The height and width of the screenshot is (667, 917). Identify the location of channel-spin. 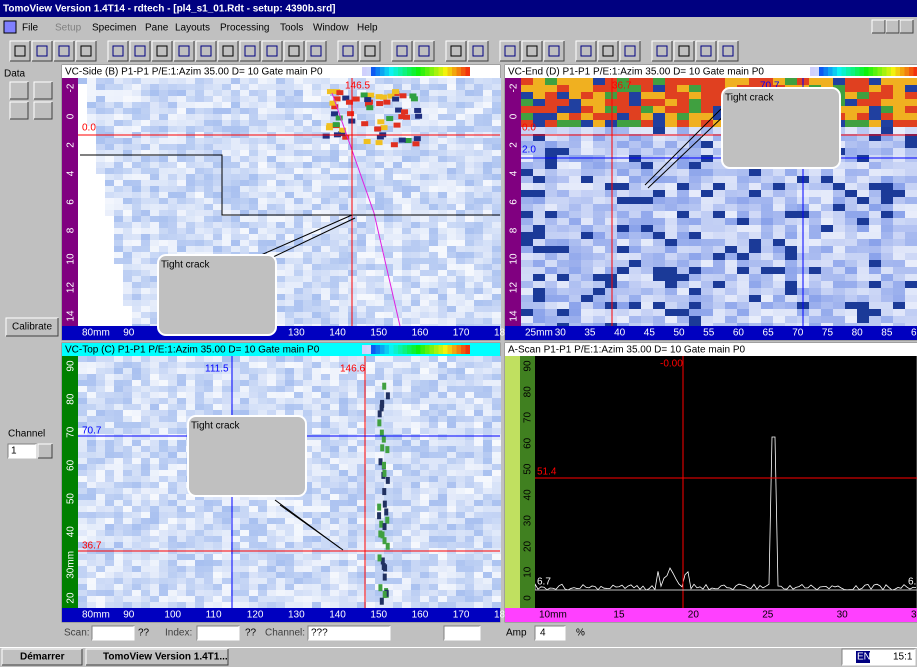
(45, 451).